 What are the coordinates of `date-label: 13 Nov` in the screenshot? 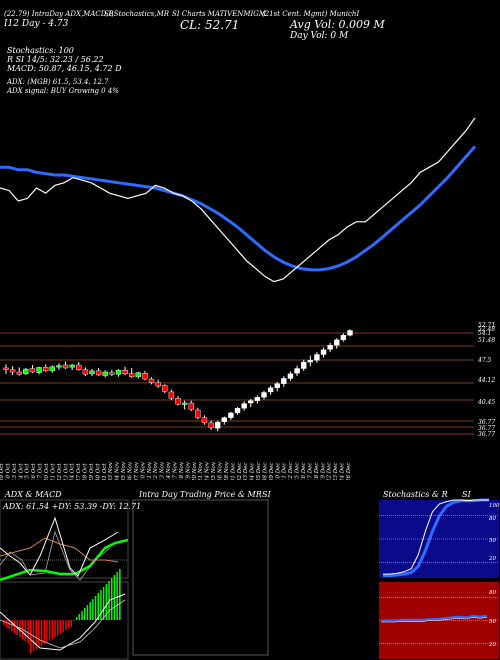 It's located at (163, 470).